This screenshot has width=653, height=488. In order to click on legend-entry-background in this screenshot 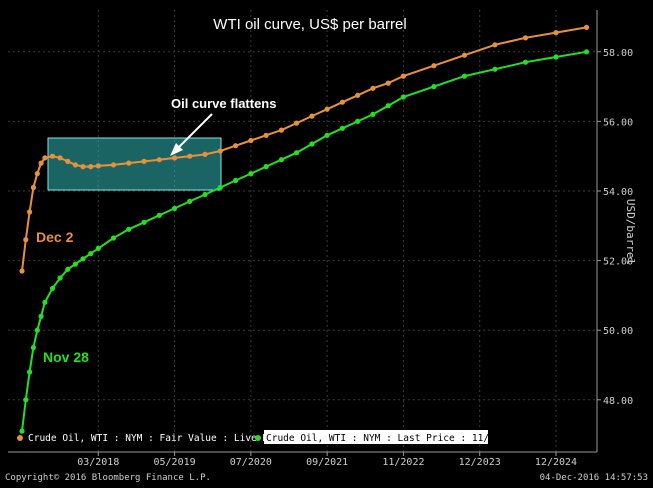, I will do `click(376, 437)`.